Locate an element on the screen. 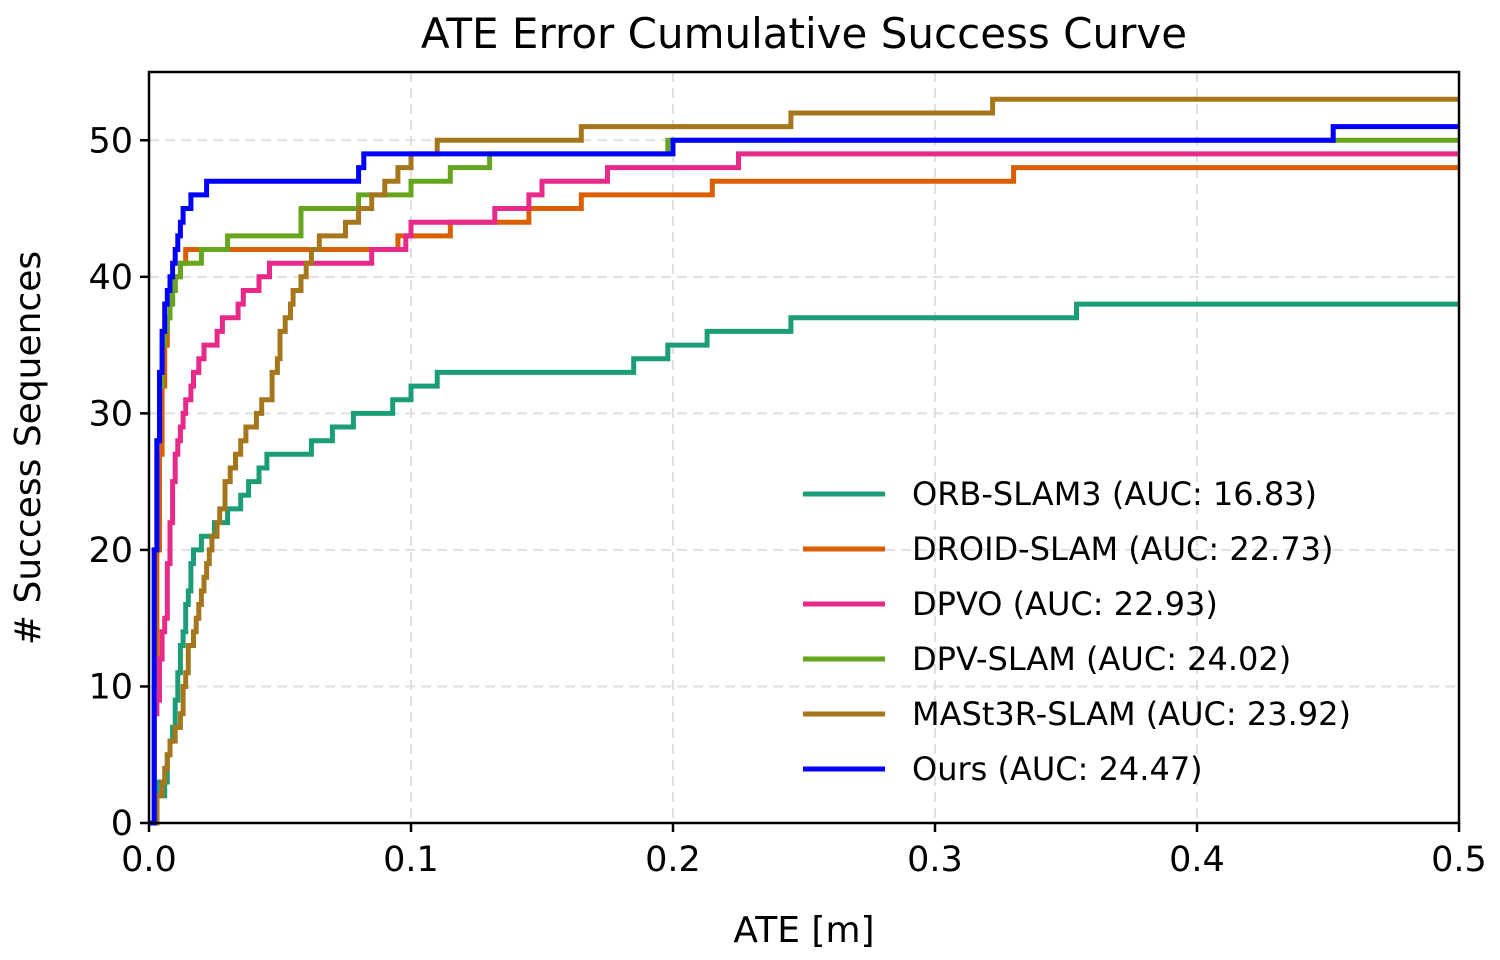  x-tick-label: 0.5 is located at coordinates (1459, 860).